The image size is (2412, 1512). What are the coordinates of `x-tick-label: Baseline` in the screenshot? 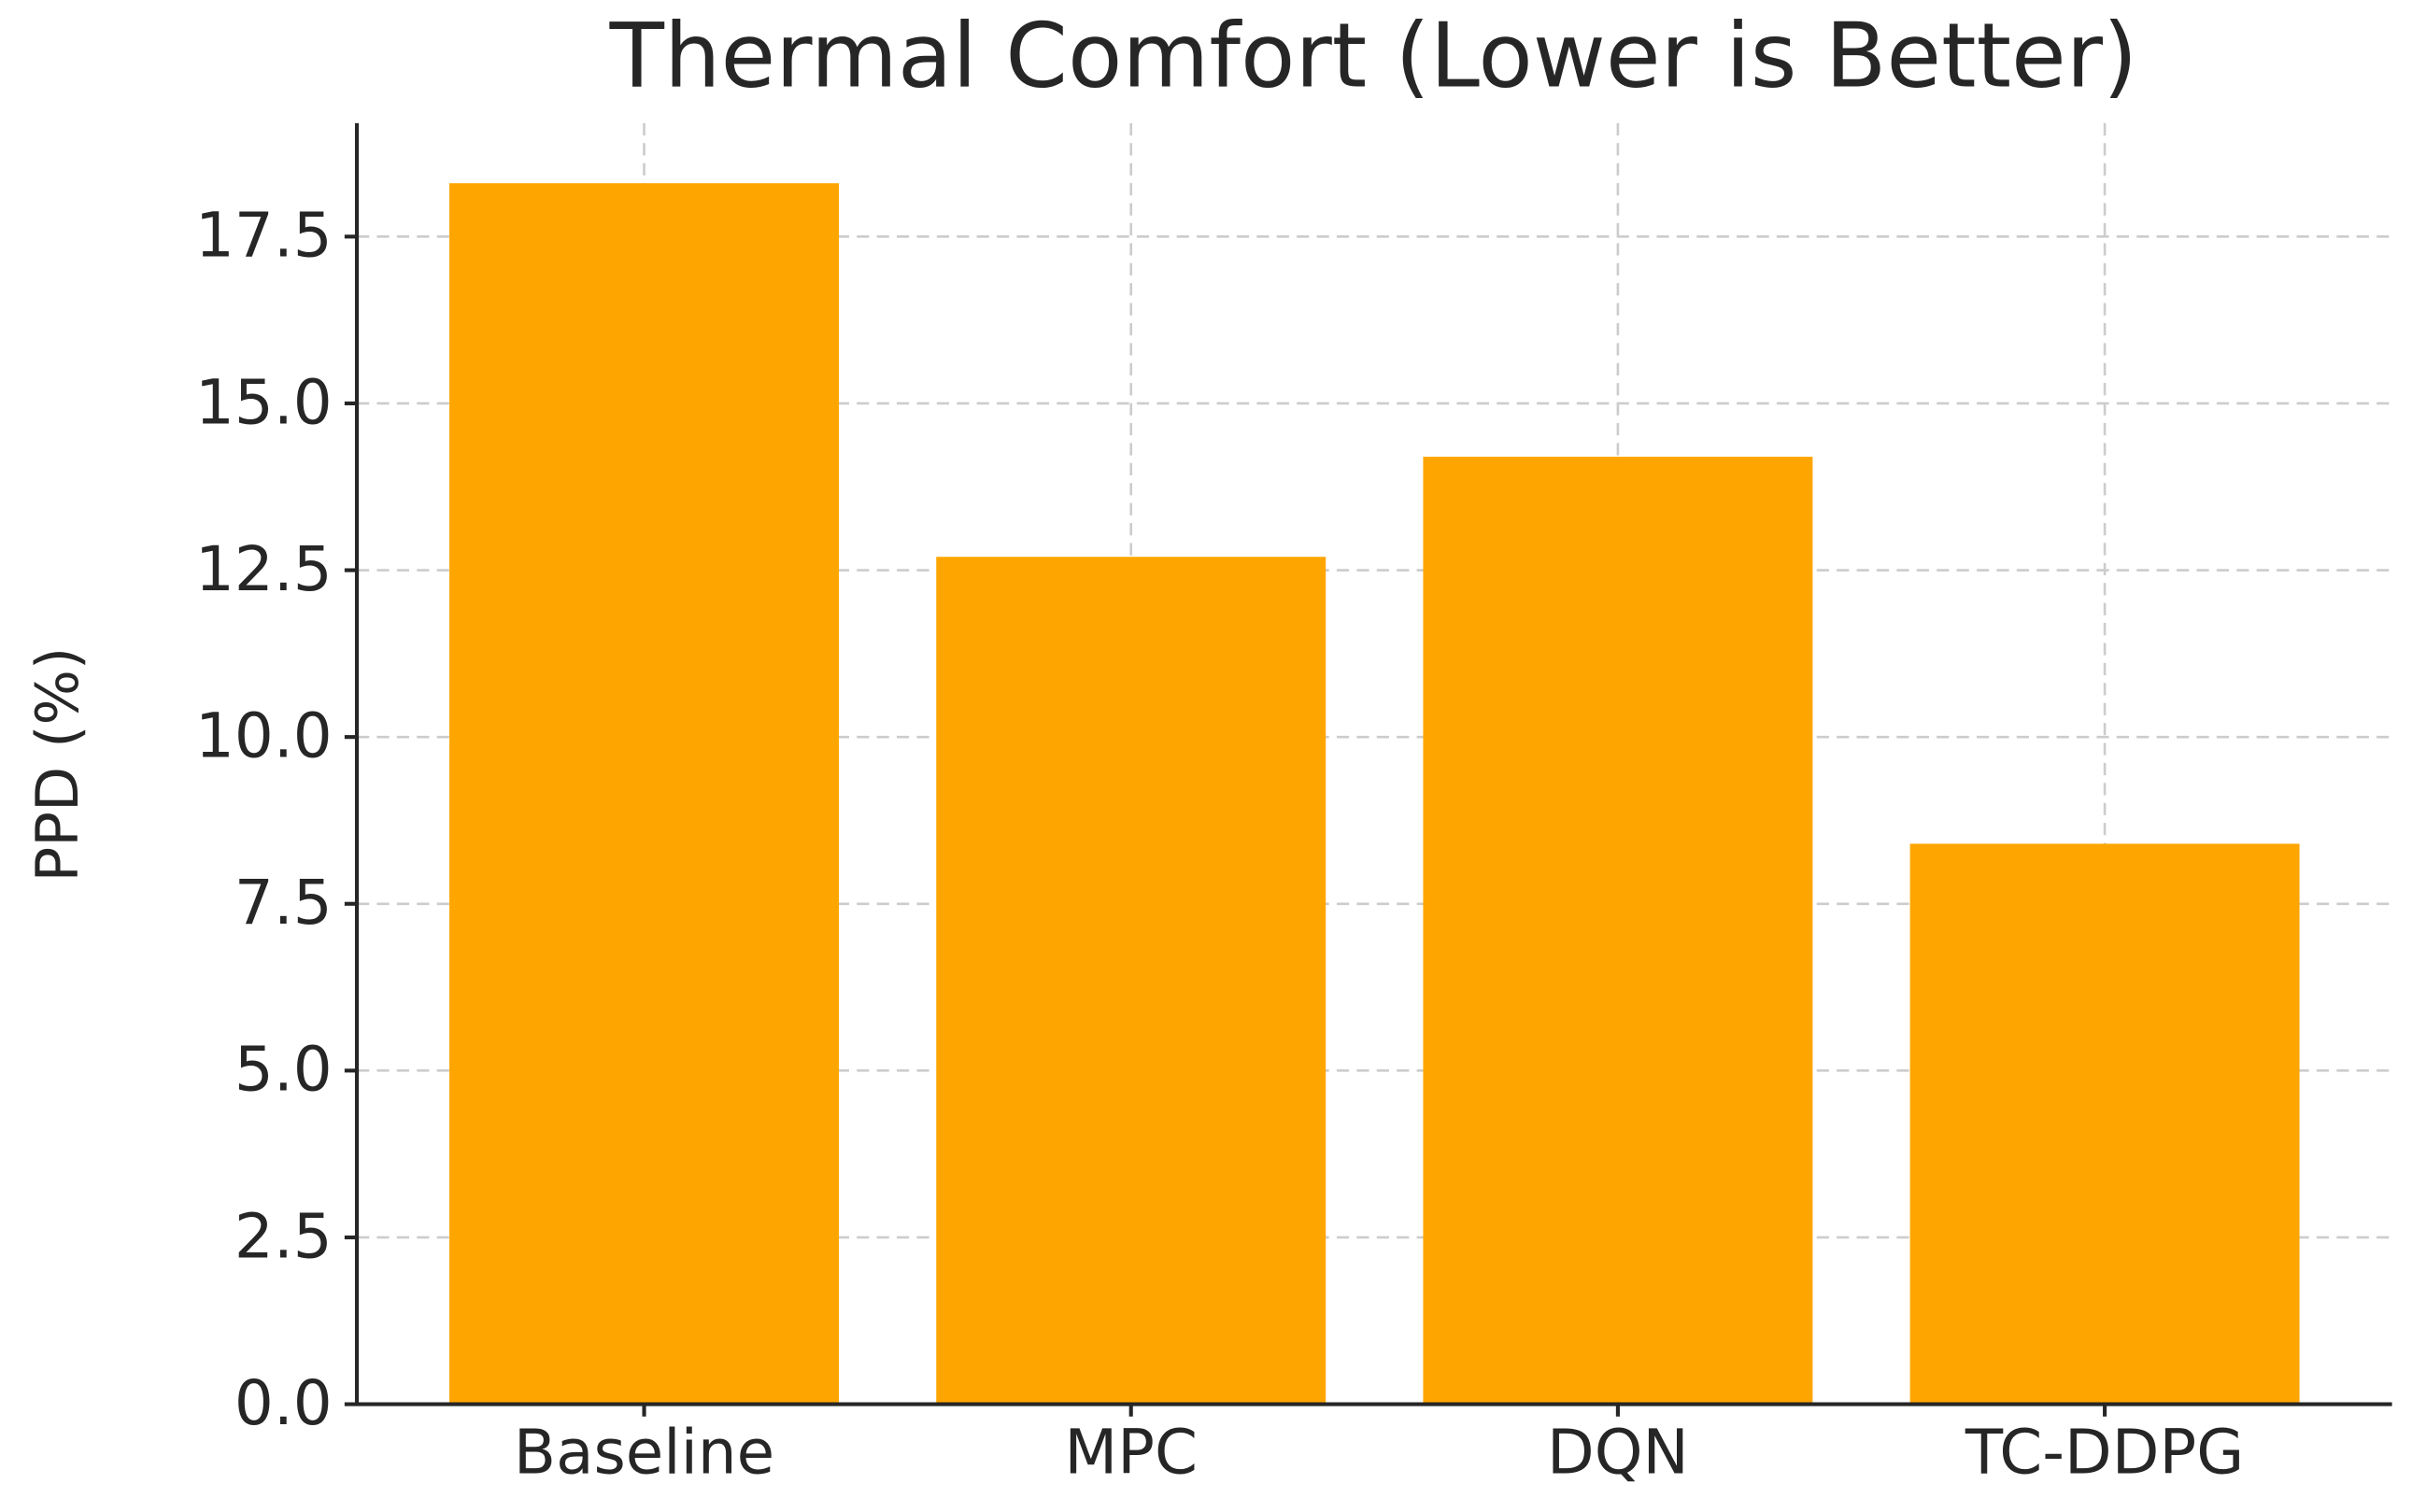 It's located at (644, 1453).